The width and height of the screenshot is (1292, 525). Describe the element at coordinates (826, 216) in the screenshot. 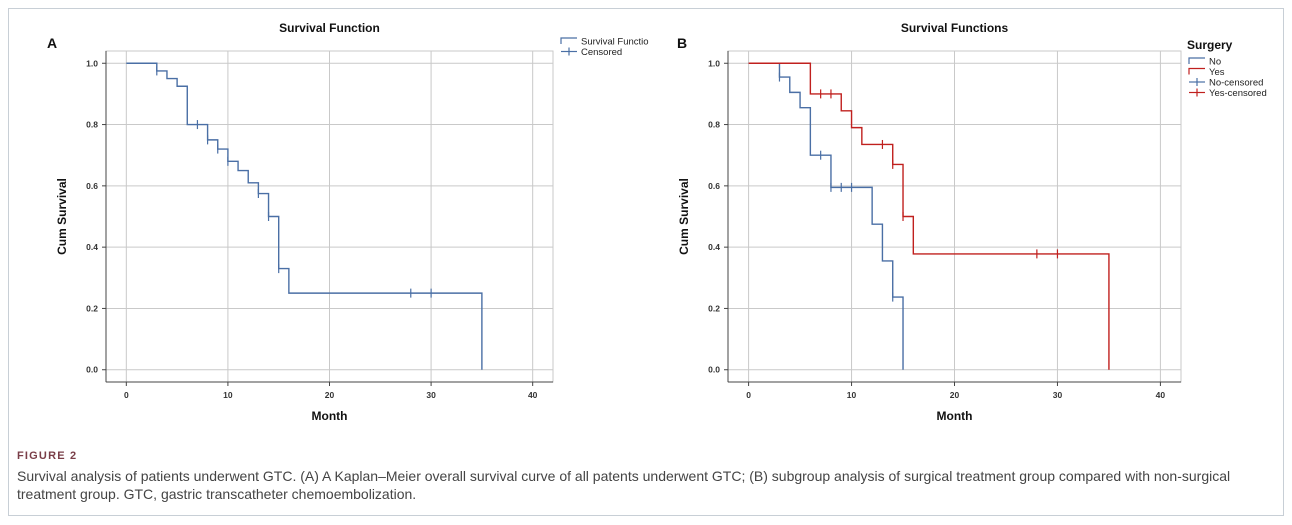

I see `survival-curve-no` at that location.